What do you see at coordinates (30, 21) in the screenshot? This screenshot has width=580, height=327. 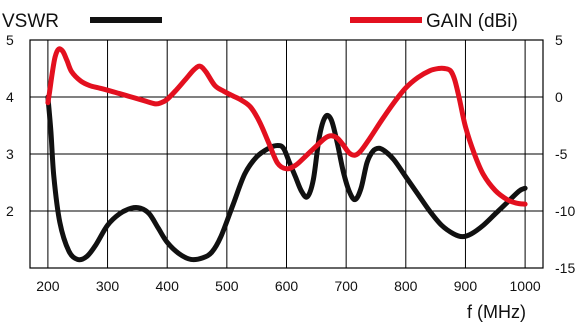 I see `vswr-legend-label: VSWR` at bounding box center [30, 21].